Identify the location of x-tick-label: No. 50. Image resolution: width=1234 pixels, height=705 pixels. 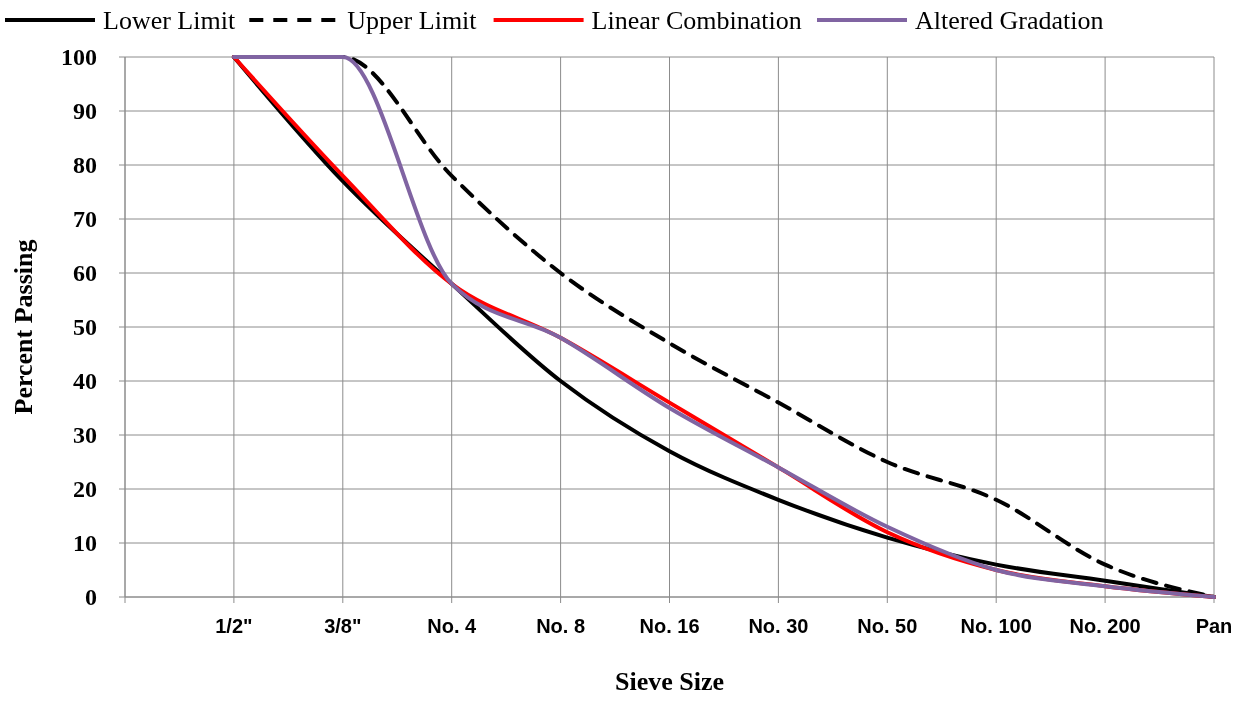
(887, 626).